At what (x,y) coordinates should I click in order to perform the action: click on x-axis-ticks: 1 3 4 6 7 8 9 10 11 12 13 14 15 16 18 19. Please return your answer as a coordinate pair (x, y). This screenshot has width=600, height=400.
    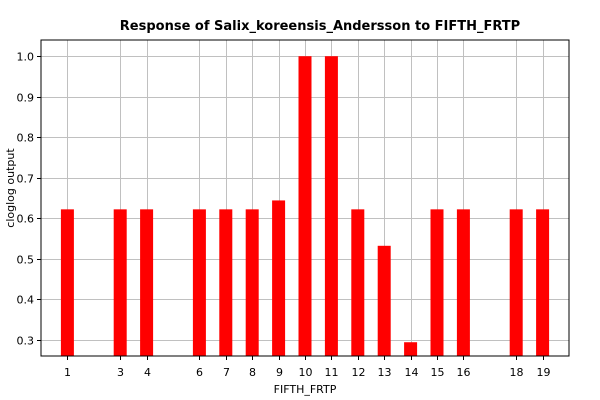
    Looking at the image, I should click on (307, 367).